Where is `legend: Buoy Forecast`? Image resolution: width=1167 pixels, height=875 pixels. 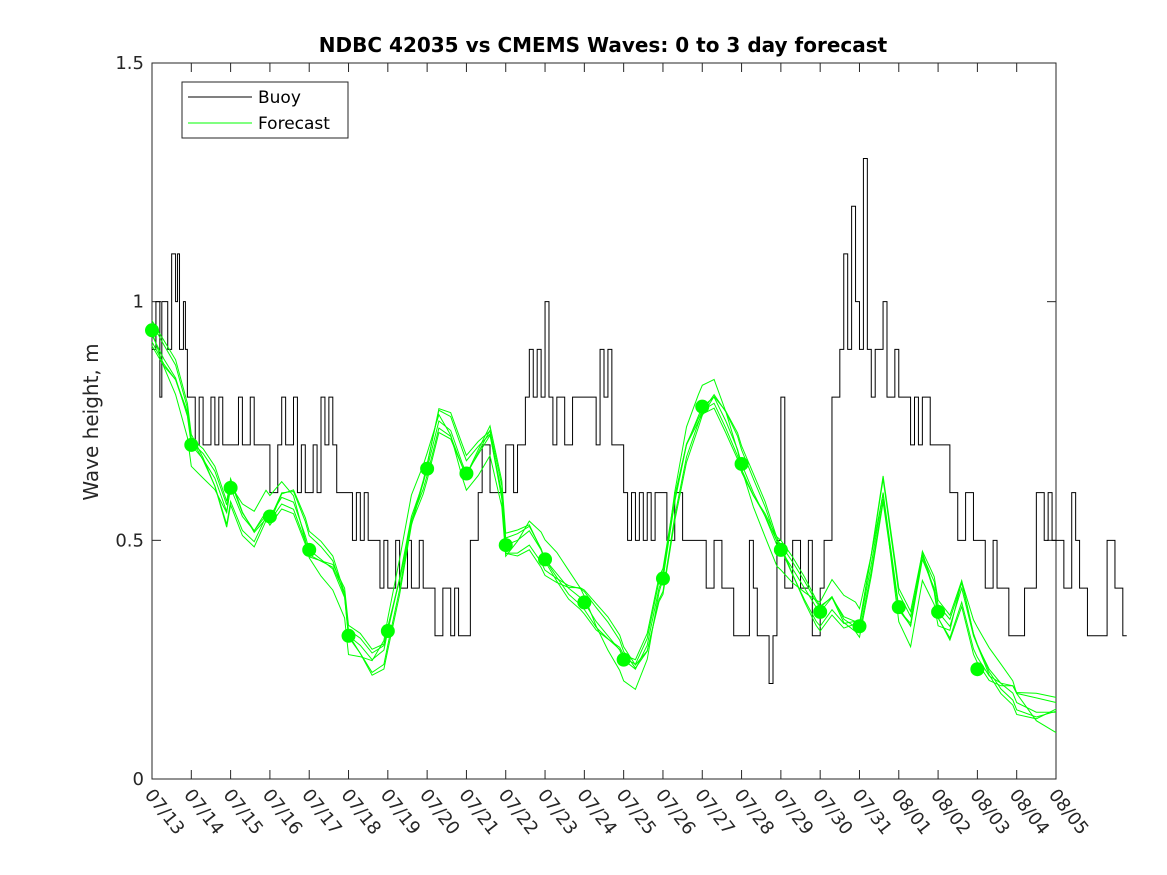
legend: Buoy Forecast is located at coordinates (265, 110).